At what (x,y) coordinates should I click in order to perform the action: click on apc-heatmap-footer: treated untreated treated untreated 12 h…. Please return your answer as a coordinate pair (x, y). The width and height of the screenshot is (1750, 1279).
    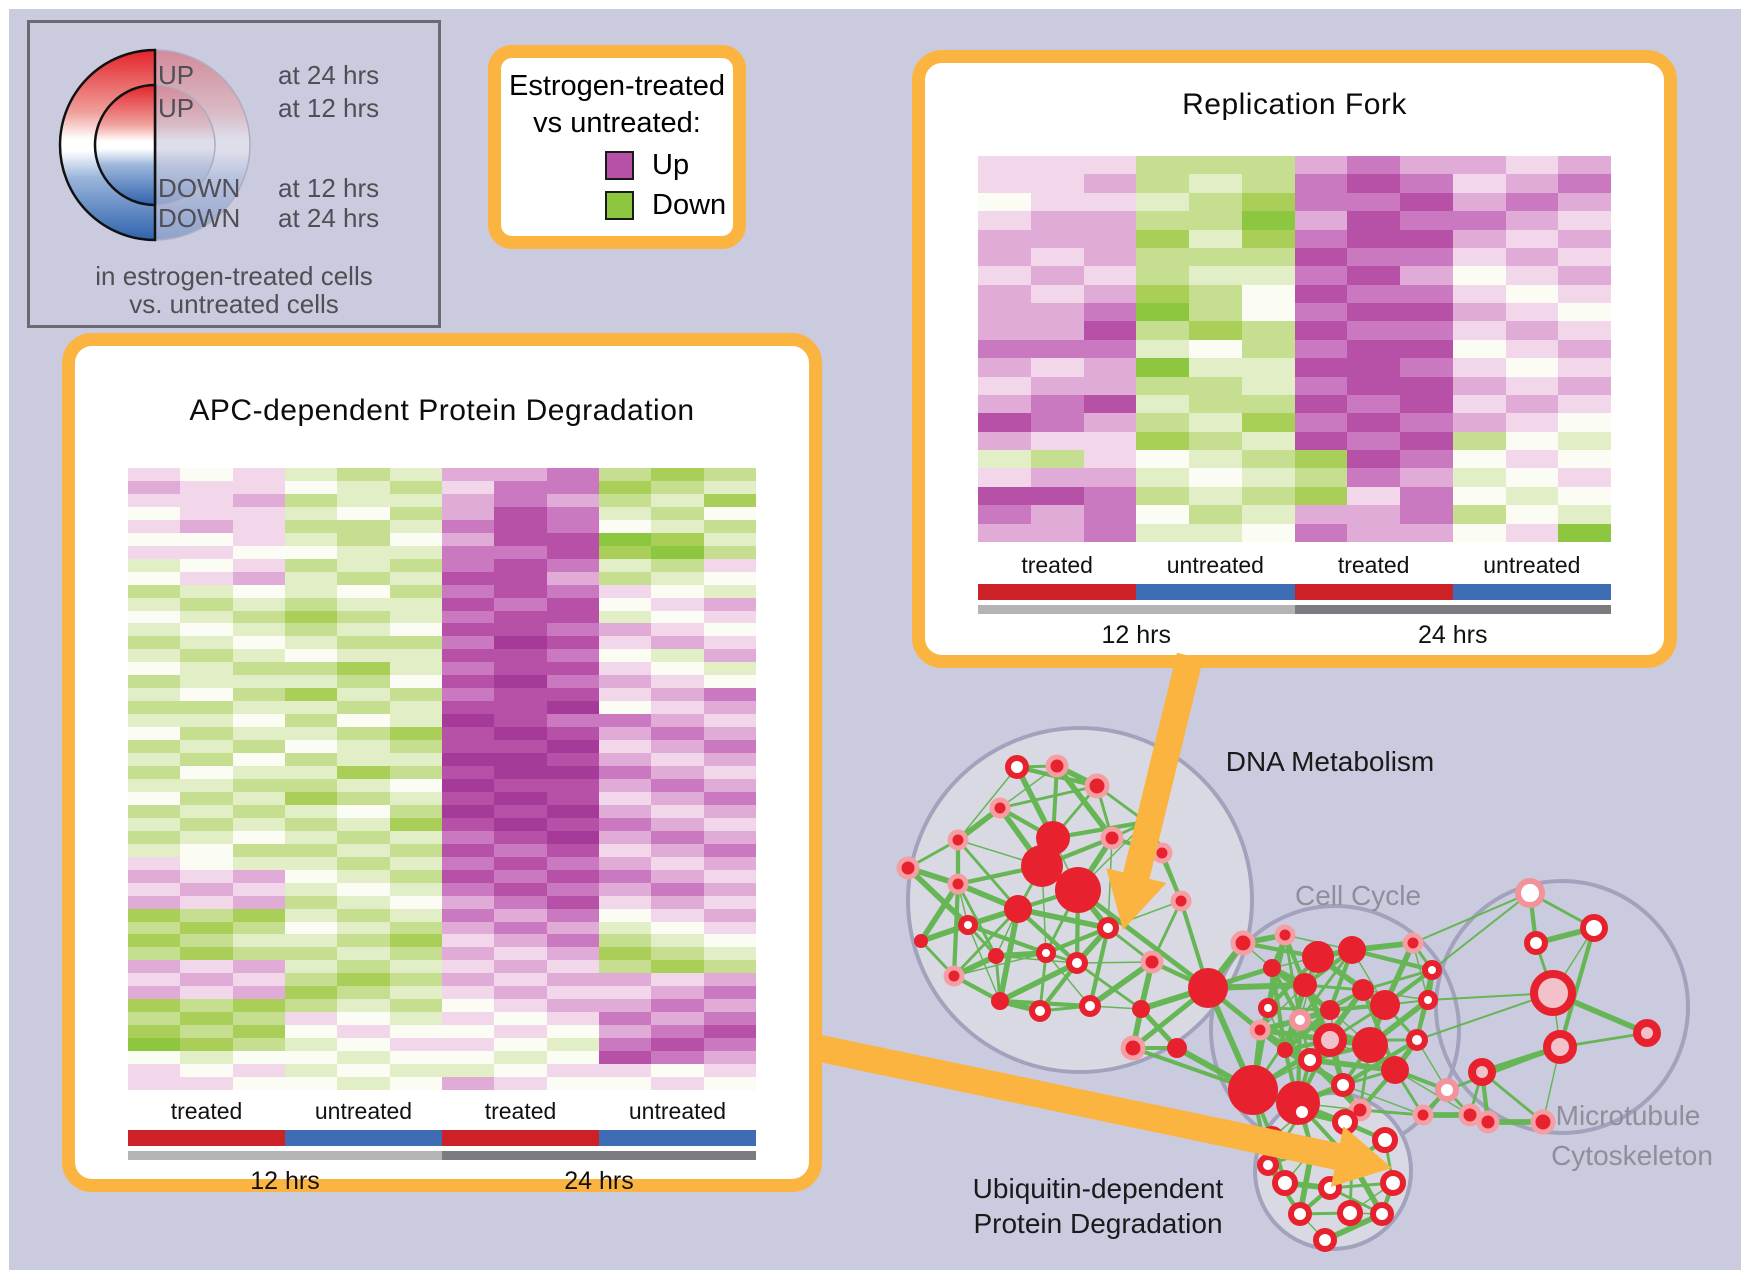
    Looking at the image, I should click on (442, 1147).